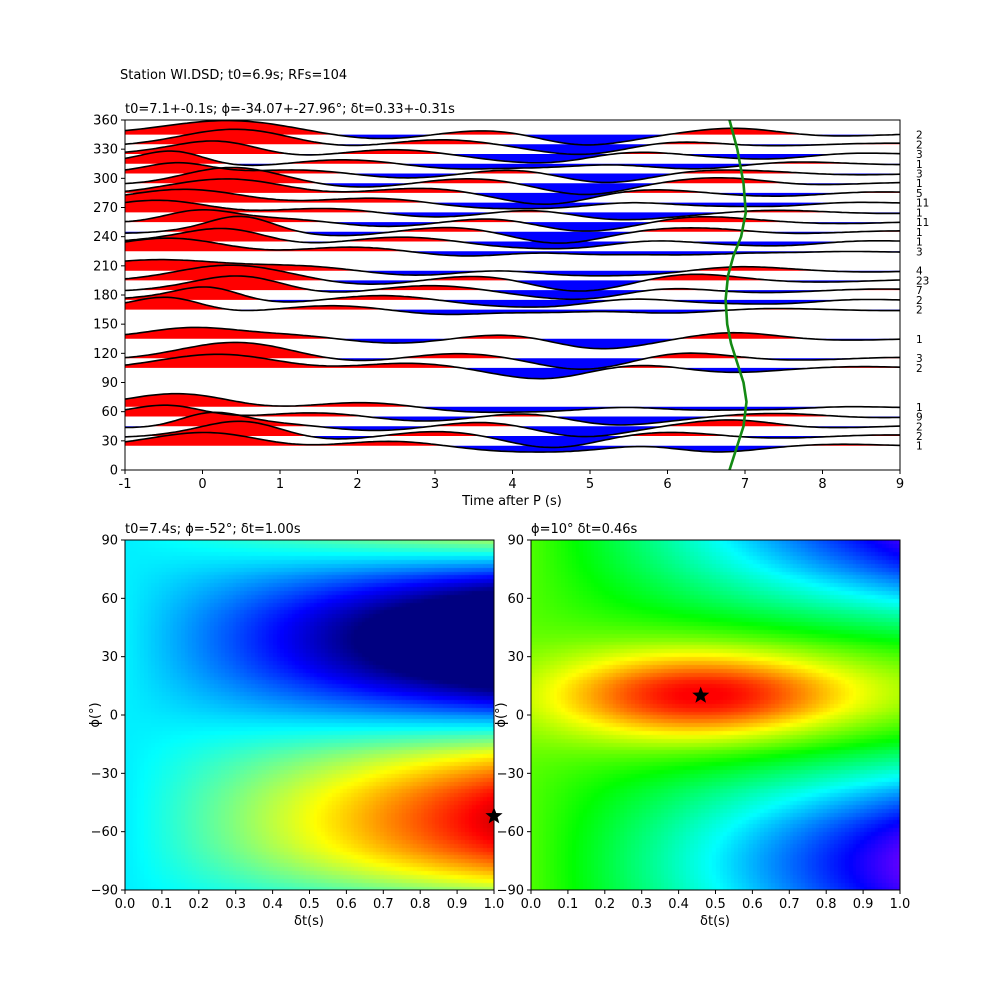 Image resolution: width=1000 pixels, height=1000 pixels. Describe the element at coordinates (383, 904) in the screenshot. I see `heatmap-x-tick-label: 0.7` at that location.